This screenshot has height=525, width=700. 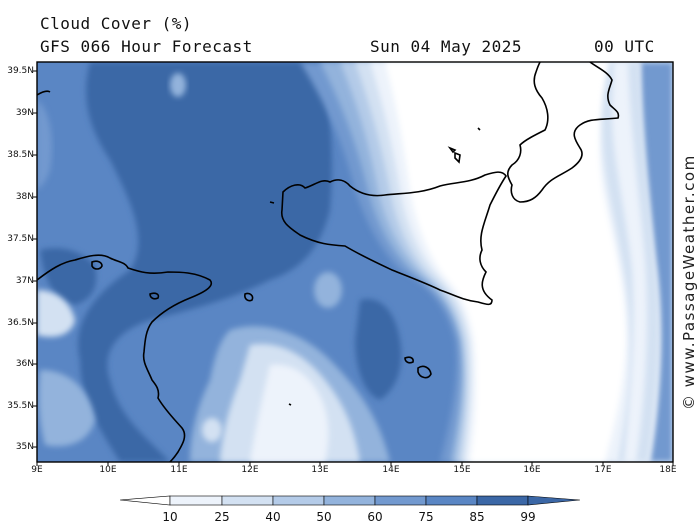 What do you see at coordinates (20, 155) in the screenshot?
I see `lat-label: 38.5N` at bounding box center [20, 155].